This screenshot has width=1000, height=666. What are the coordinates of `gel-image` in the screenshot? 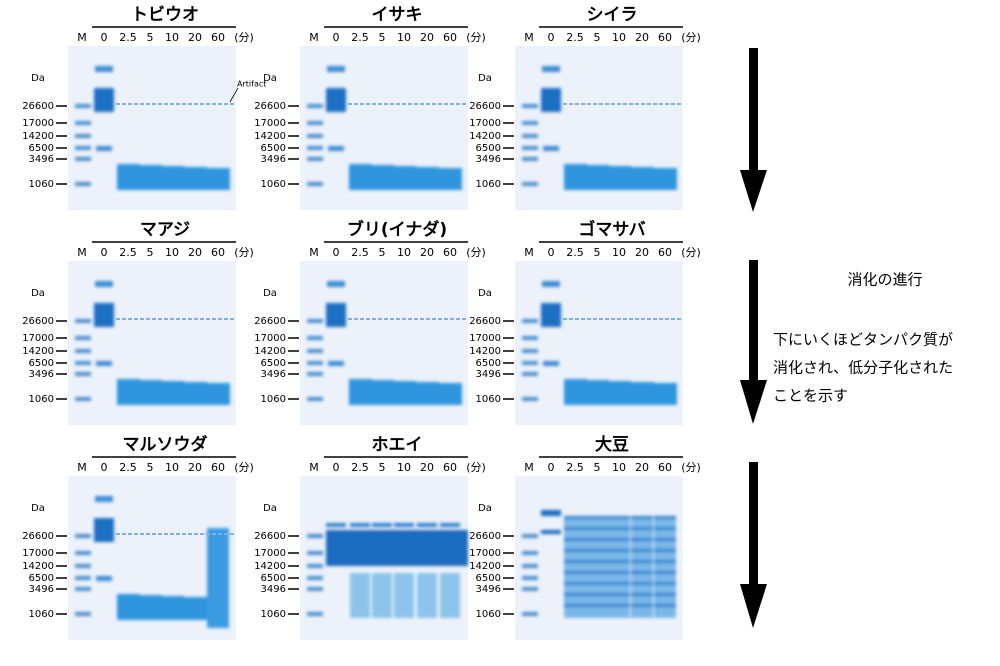 It's located at (599, 343).